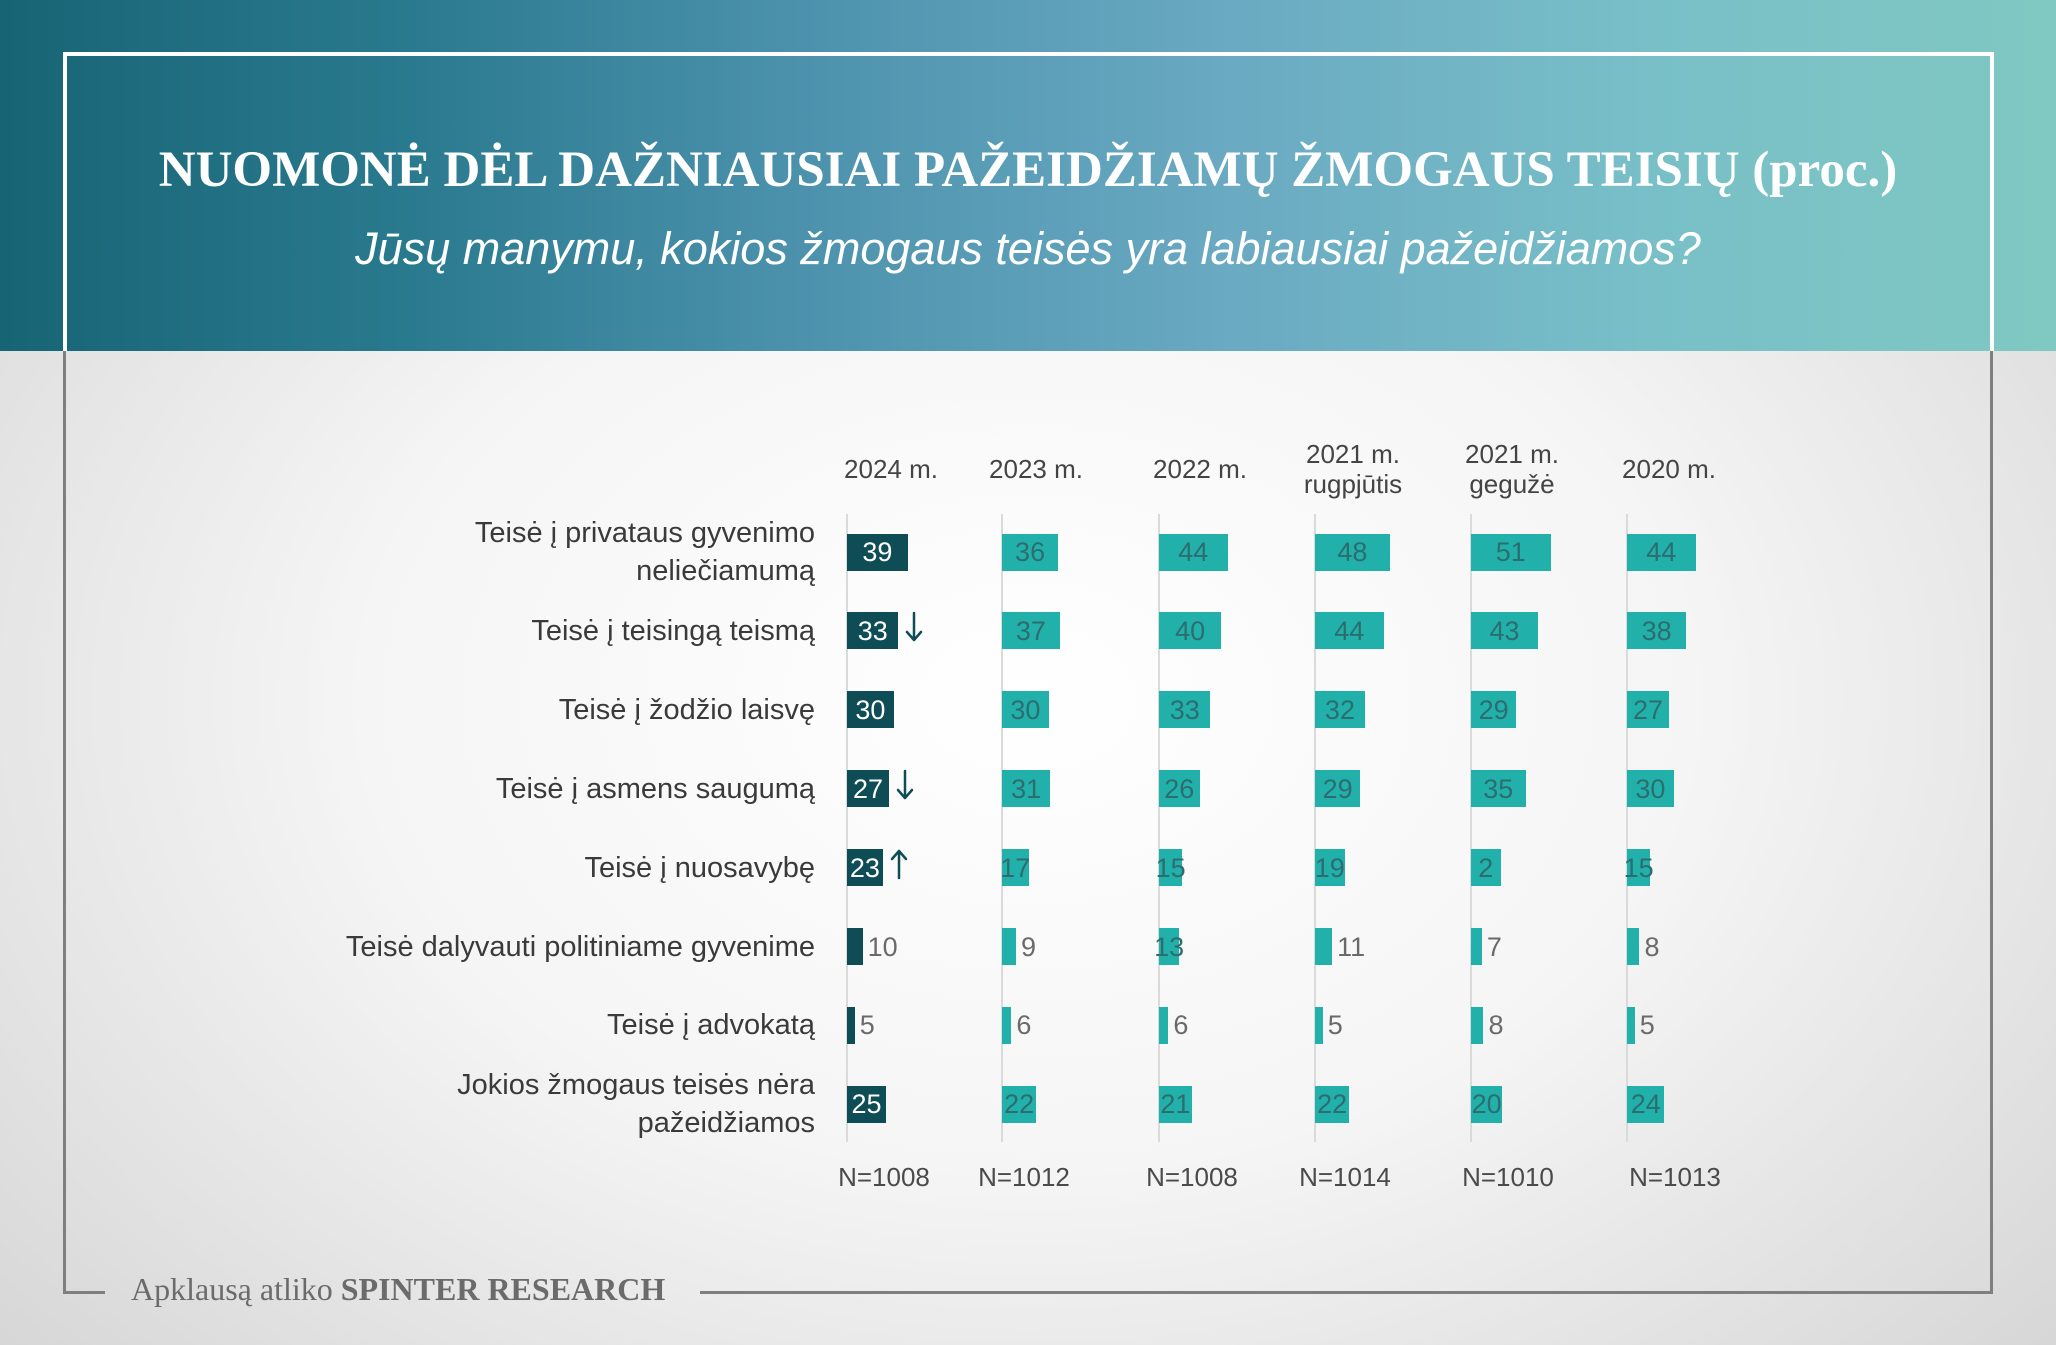 The image size is (2056, 1345). What do you see at coordinates (84, 1292) in the screenshot?
I see `frame-bottom-line-left` at bounding box center [84, 1292].